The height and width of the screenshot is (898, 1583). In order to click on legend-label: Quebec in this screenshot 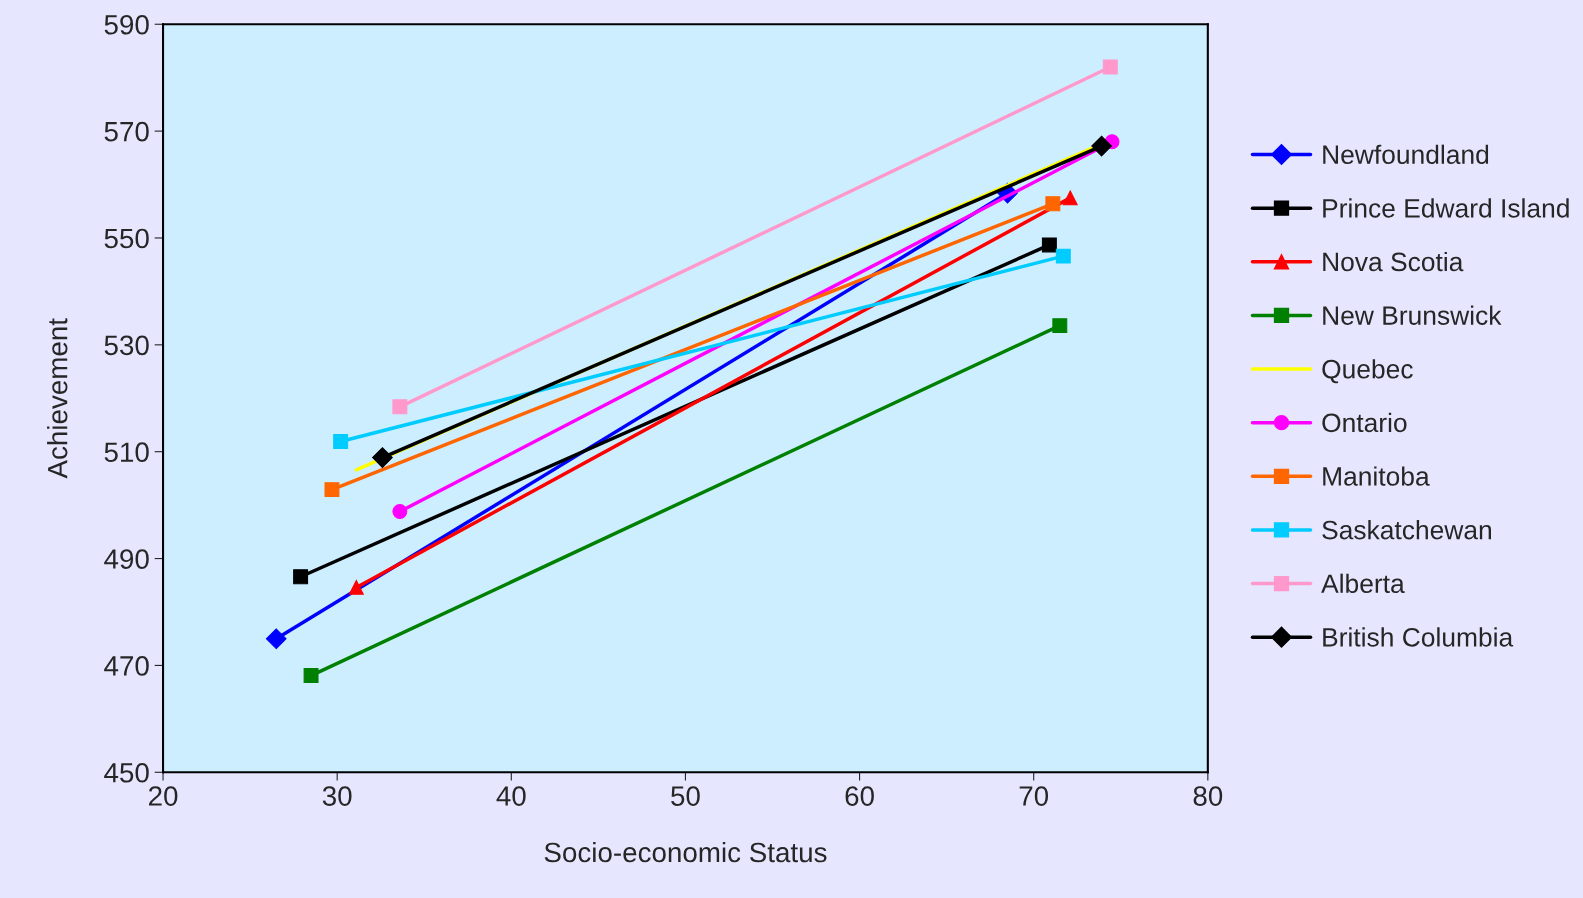, I will do `click(1367, 371)`.